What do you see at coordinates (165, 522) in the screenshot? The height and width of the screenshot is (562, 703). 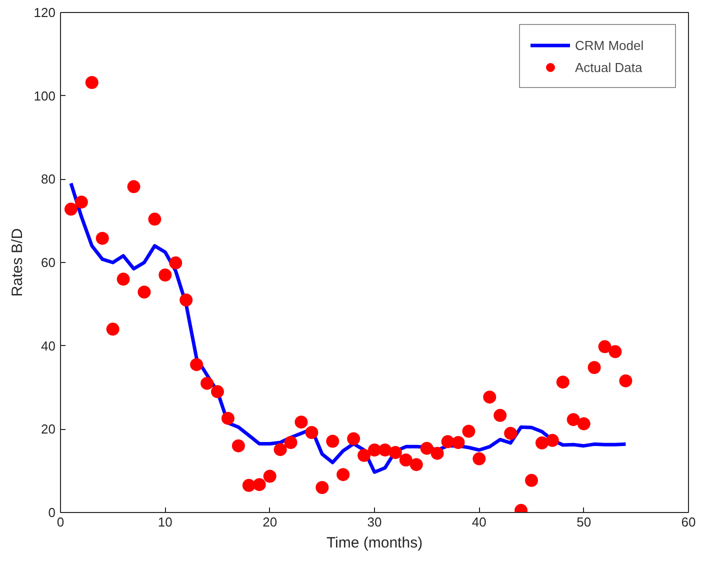 I see `x-tick-label: 10` at bounding box center [165, 522].